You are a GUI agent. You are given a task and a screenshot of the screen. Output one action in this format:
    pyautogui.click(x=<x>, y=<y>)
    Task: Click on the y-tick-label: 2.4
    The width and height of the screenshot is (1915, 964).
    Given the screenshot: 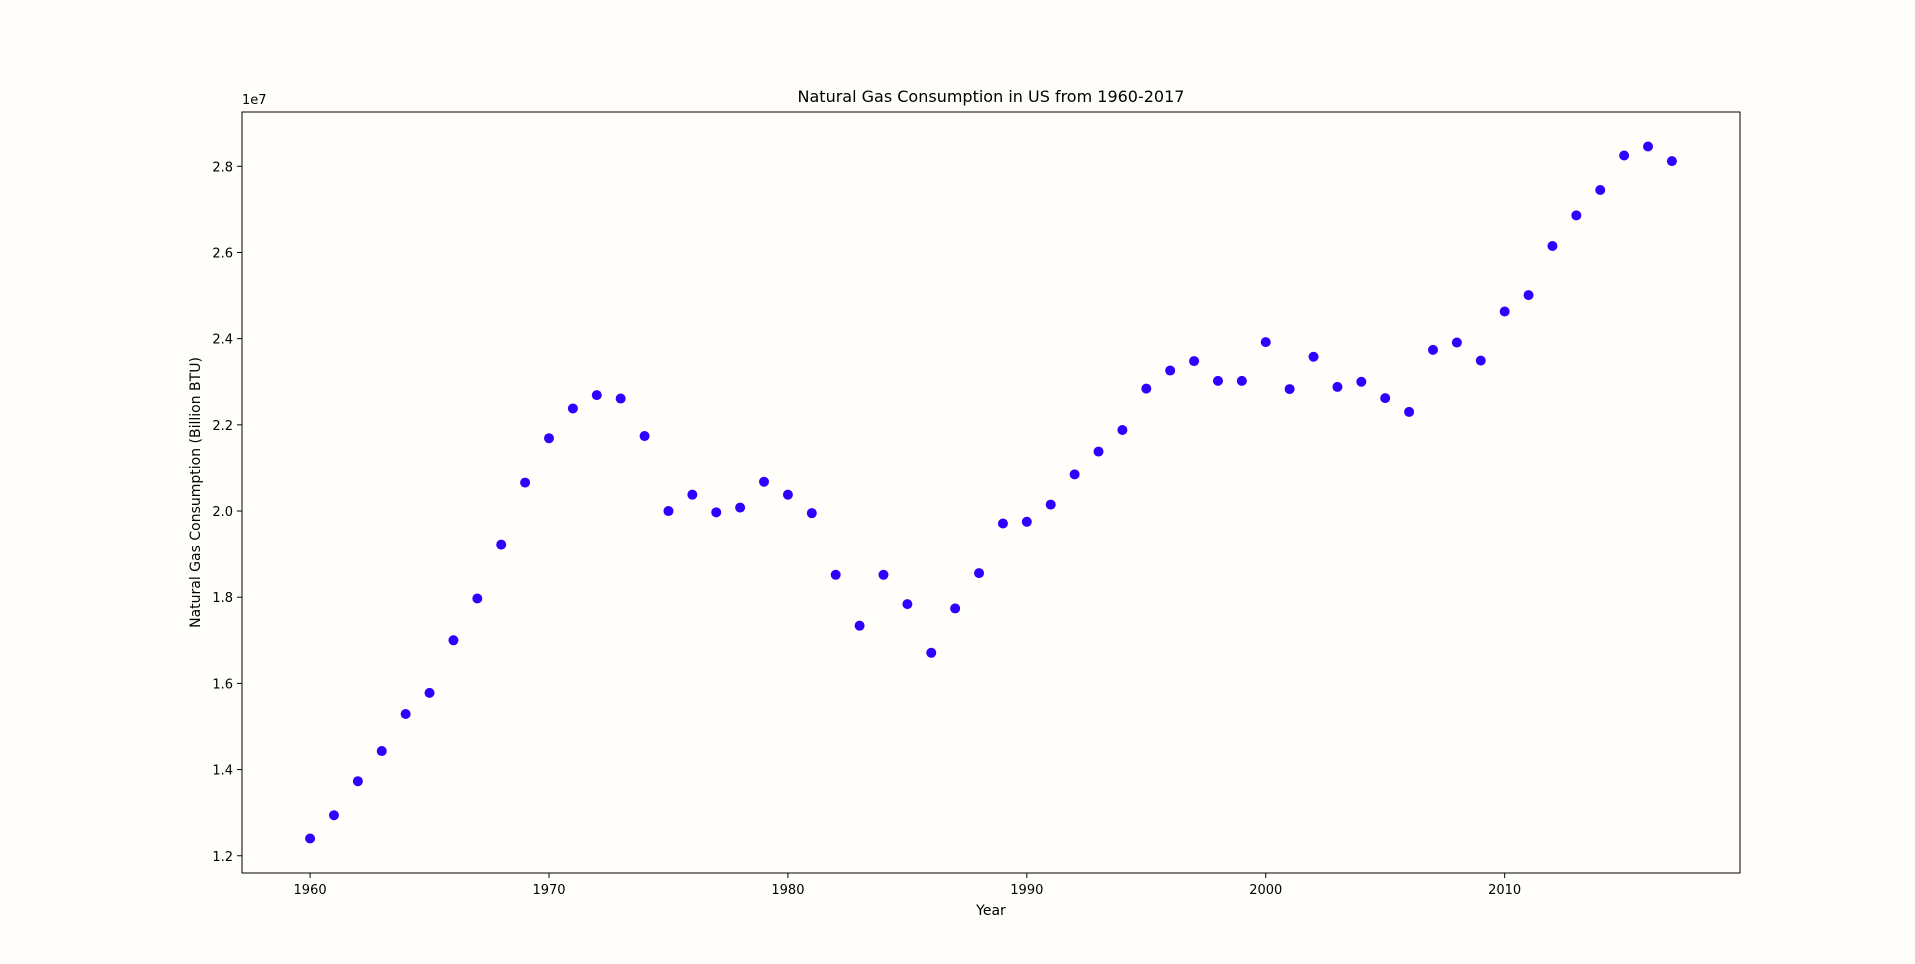 What is the action you would take?
    pyautogui.click(x=222, y=340)
    